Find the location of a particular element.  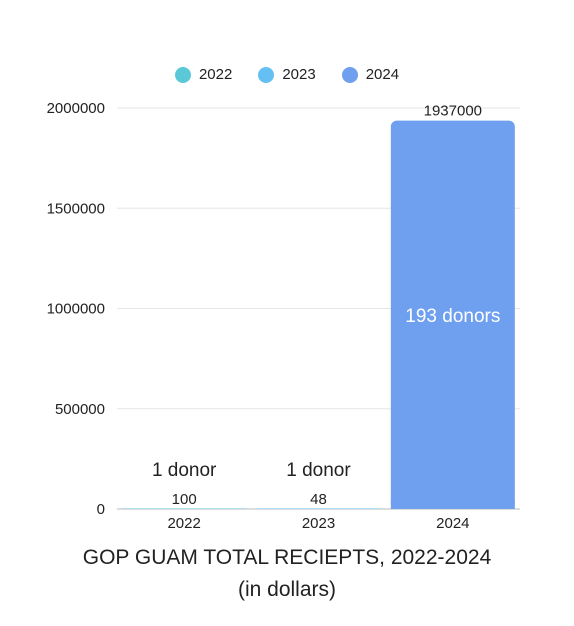

bar-2022 is located at coordinates (184, 508).